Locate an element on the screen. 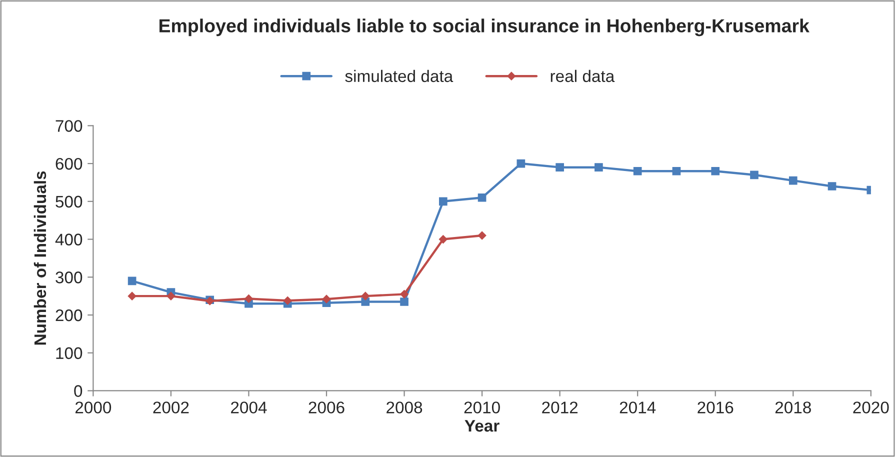 The height and width of the screenshot is (457, 896). x-tick-label: 2012 is located at coordinates (560, 408).